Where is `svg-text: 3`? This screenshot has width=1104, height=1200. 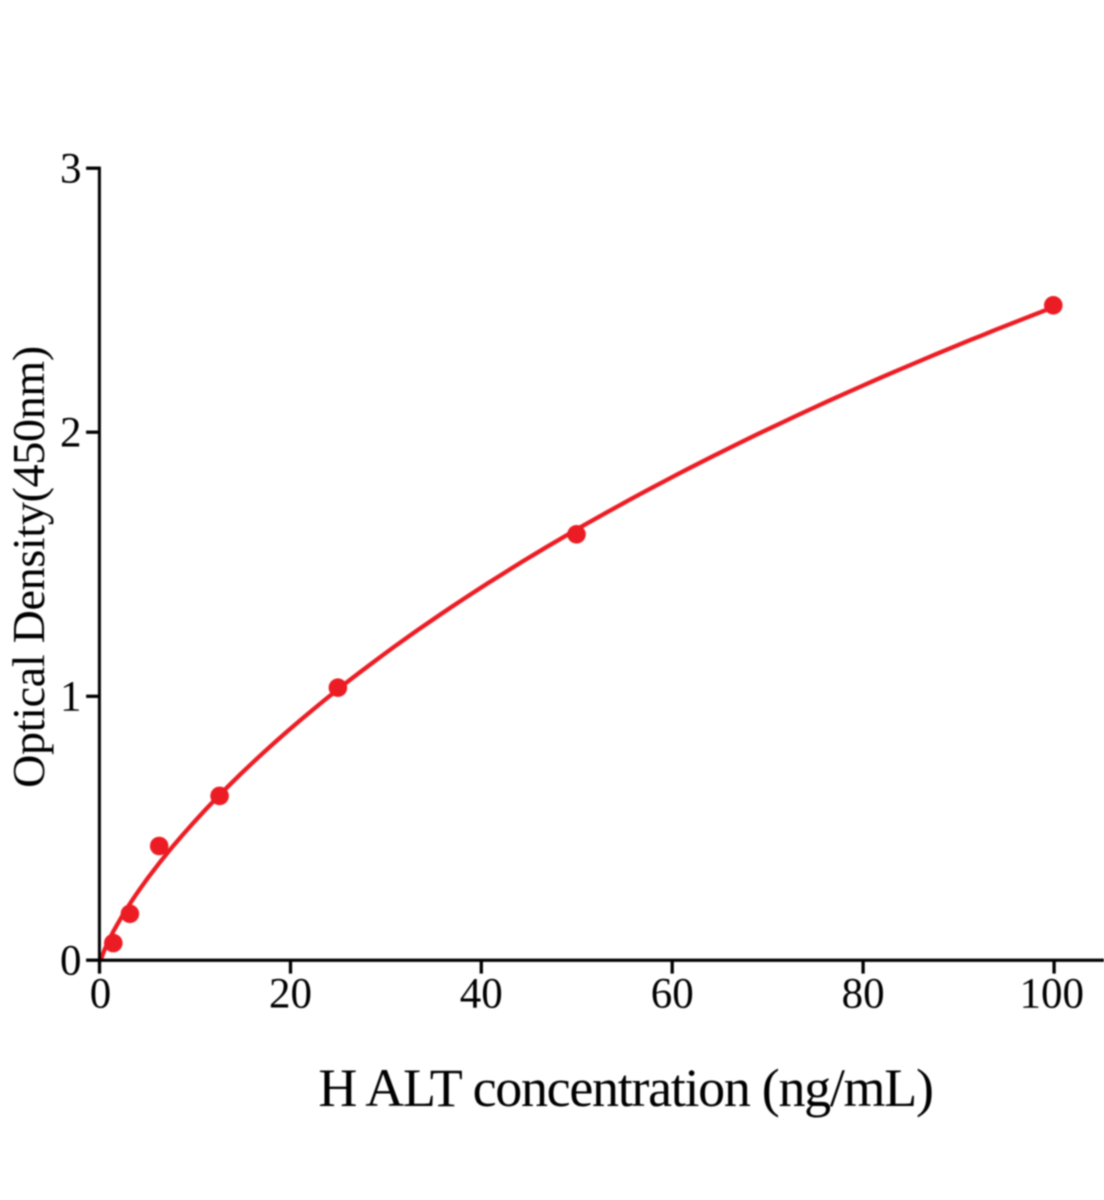
svg-text: 3 is located at coordinates (71, 169).